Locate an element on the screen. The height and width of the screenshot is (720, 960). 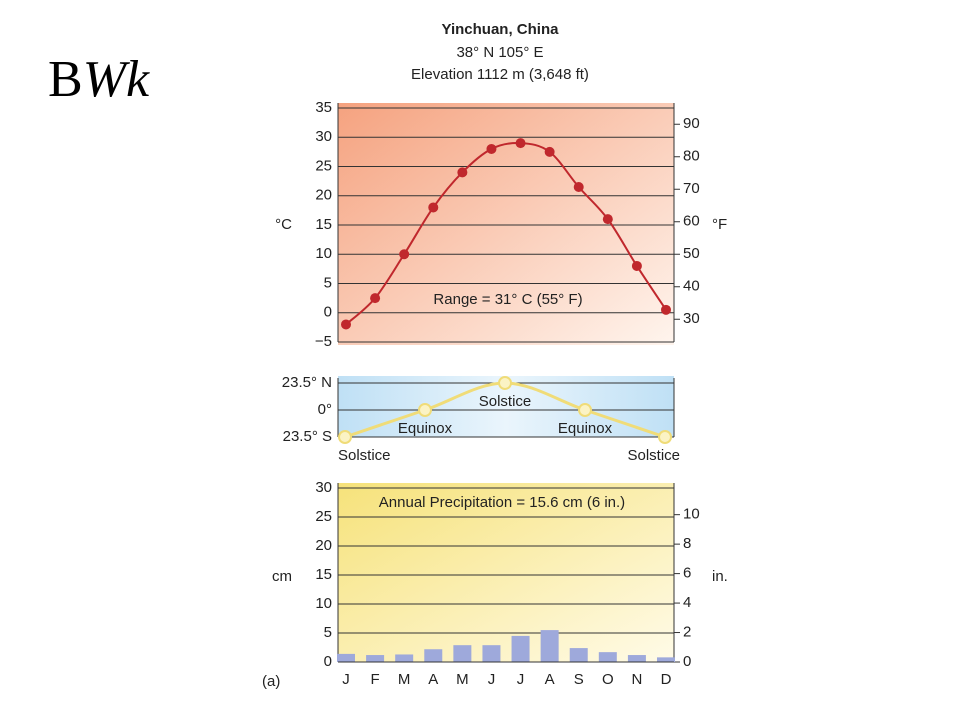
y2-tick-label: 80 is located at coordinates (691, 156).